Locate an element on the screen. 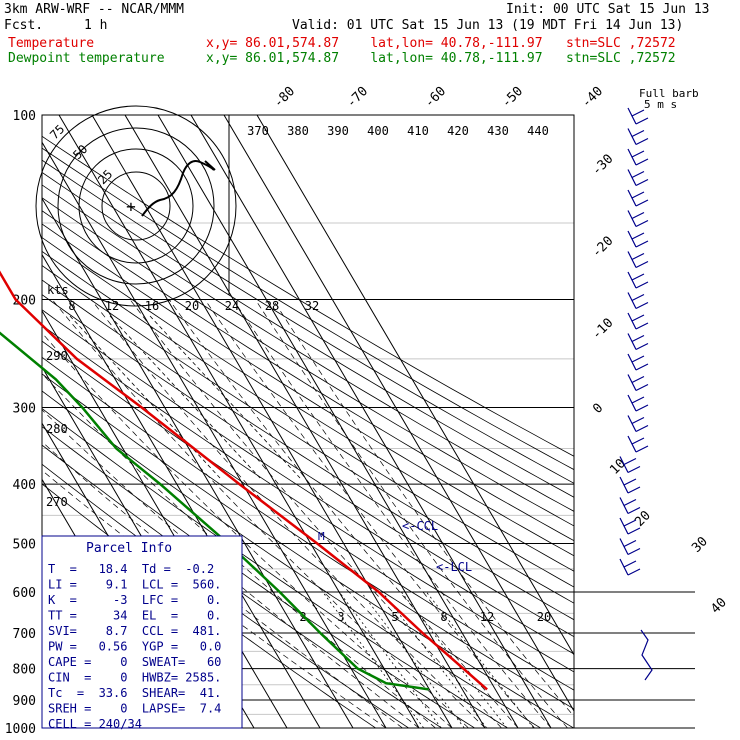  theta-e-tick-label: 390 is located at coordinates (338, 131).